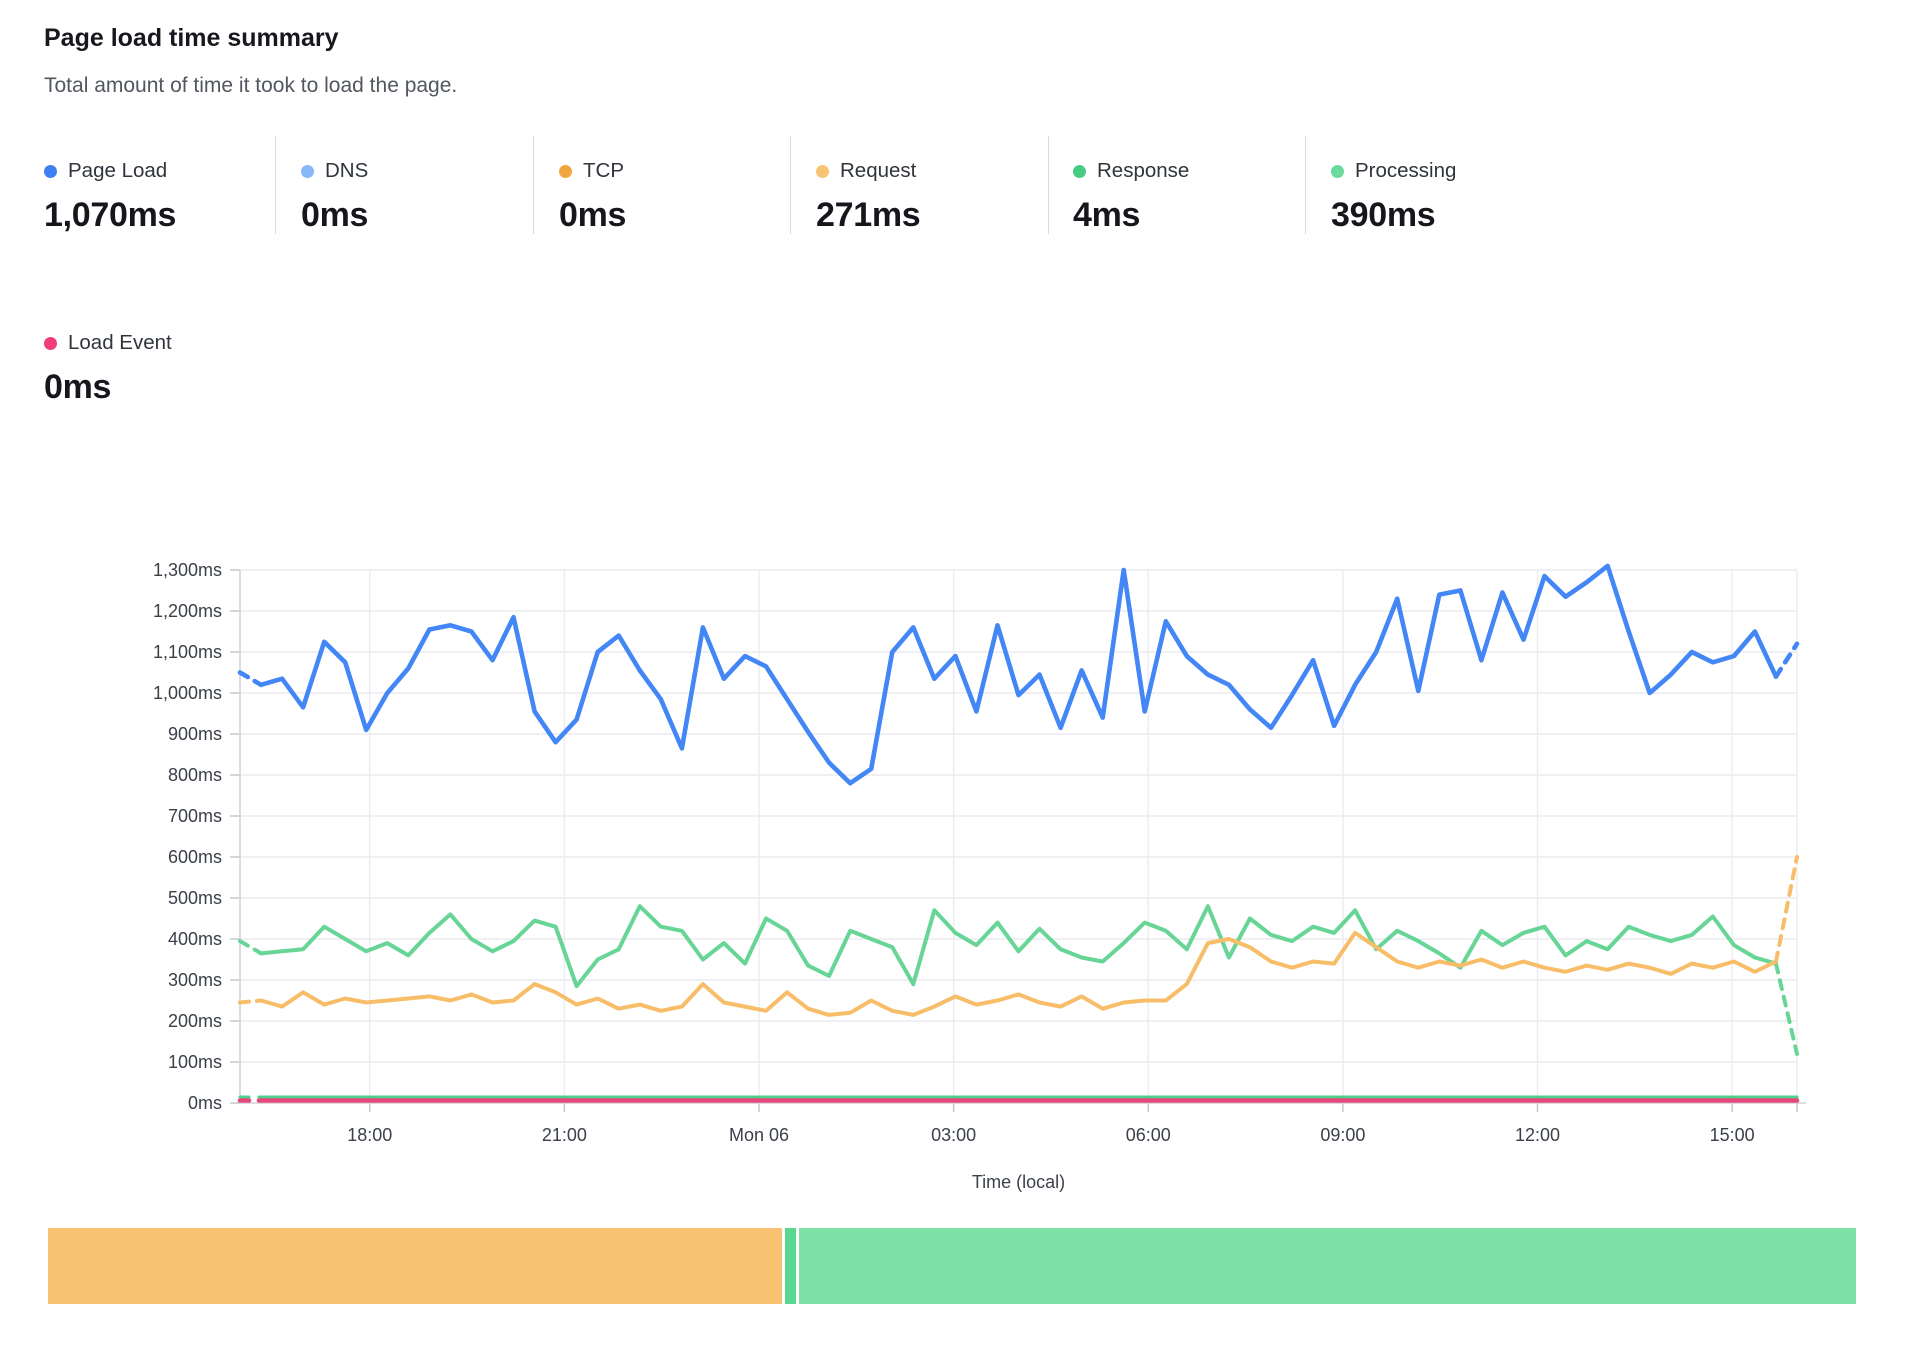 The height and width of the screenshot is (1352, 1910). What do you see at coordinates (347, 170) in the screenshot?
I see `metric-label: DNS` at bounding box center [347, 170].